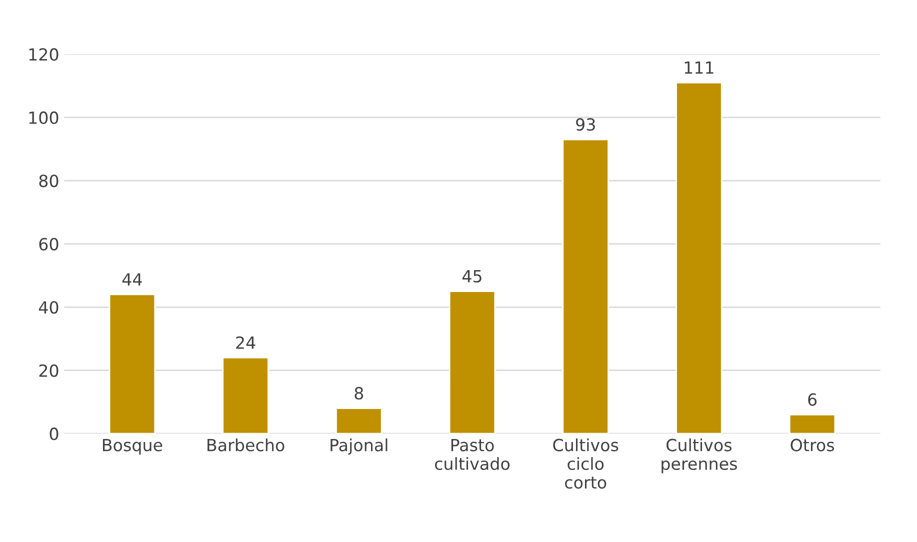 This screenshot has width=917, height=542. I want to click on y-tick-label: 20, so click(48, 370).